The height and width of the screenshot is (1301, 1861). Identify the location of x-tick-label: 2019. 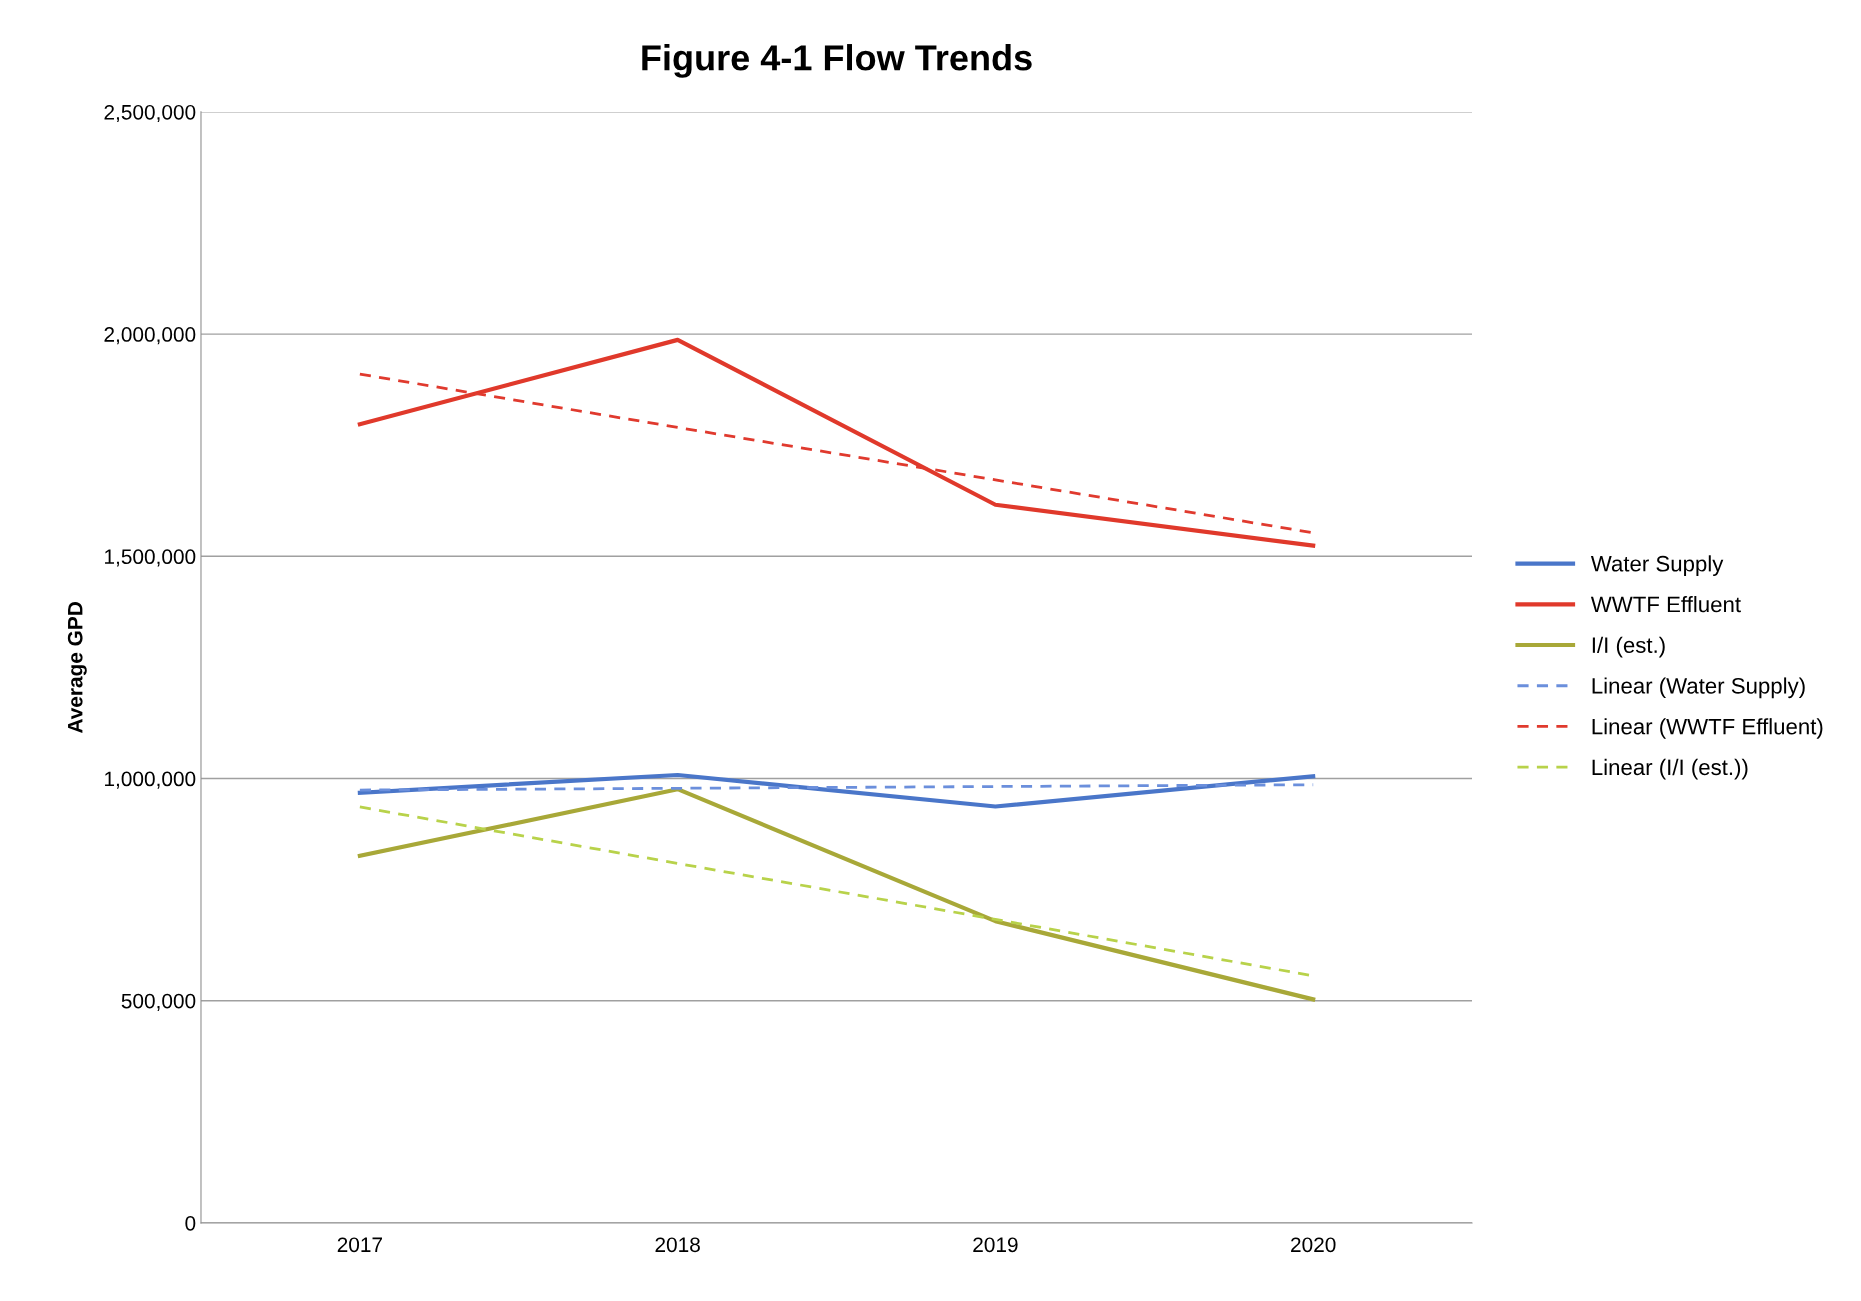
(995, 1245).